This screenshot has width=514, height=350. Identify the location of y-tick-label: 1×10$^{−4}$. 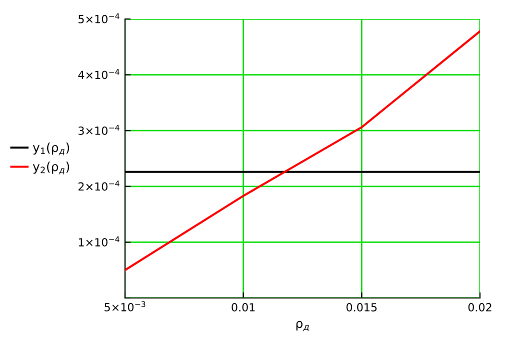
(99, 241).